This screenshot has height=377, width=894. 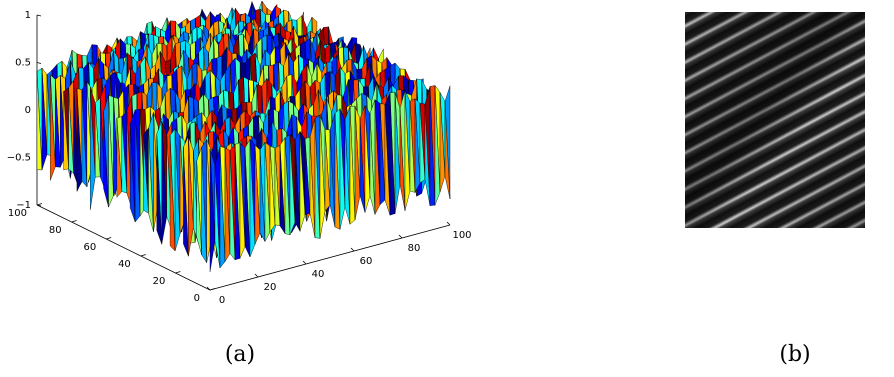 What do you see at coordinates (330, 257) in the screenshot?
I see `x-axis` at bounding box center [330, 257].